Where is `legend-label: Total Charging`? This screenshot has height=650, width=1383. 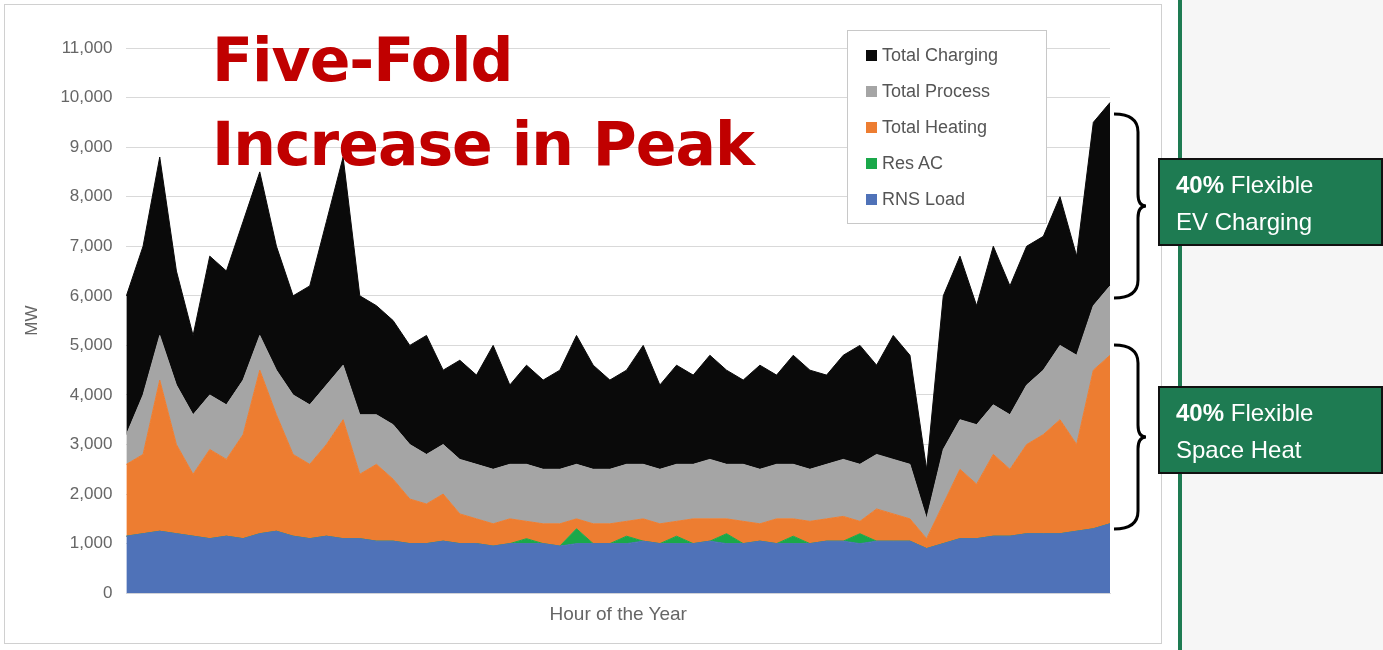
legend-label: Total Charging is located at coordinates (940, 55).